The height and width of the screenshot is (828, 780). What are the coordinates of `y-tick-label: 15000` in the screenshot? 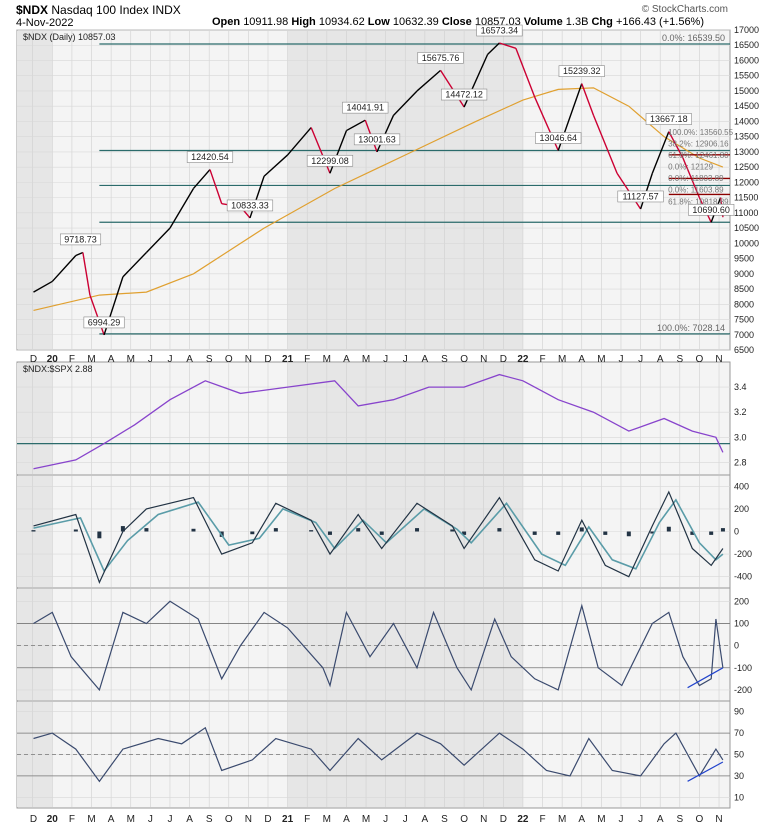 It's located at (746, 91).